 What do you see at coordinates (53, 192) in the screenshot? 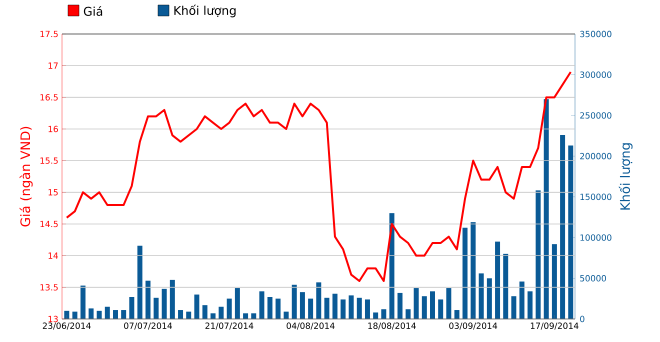
I see `y-tick-label: 15` at bounding box center [53, 192].